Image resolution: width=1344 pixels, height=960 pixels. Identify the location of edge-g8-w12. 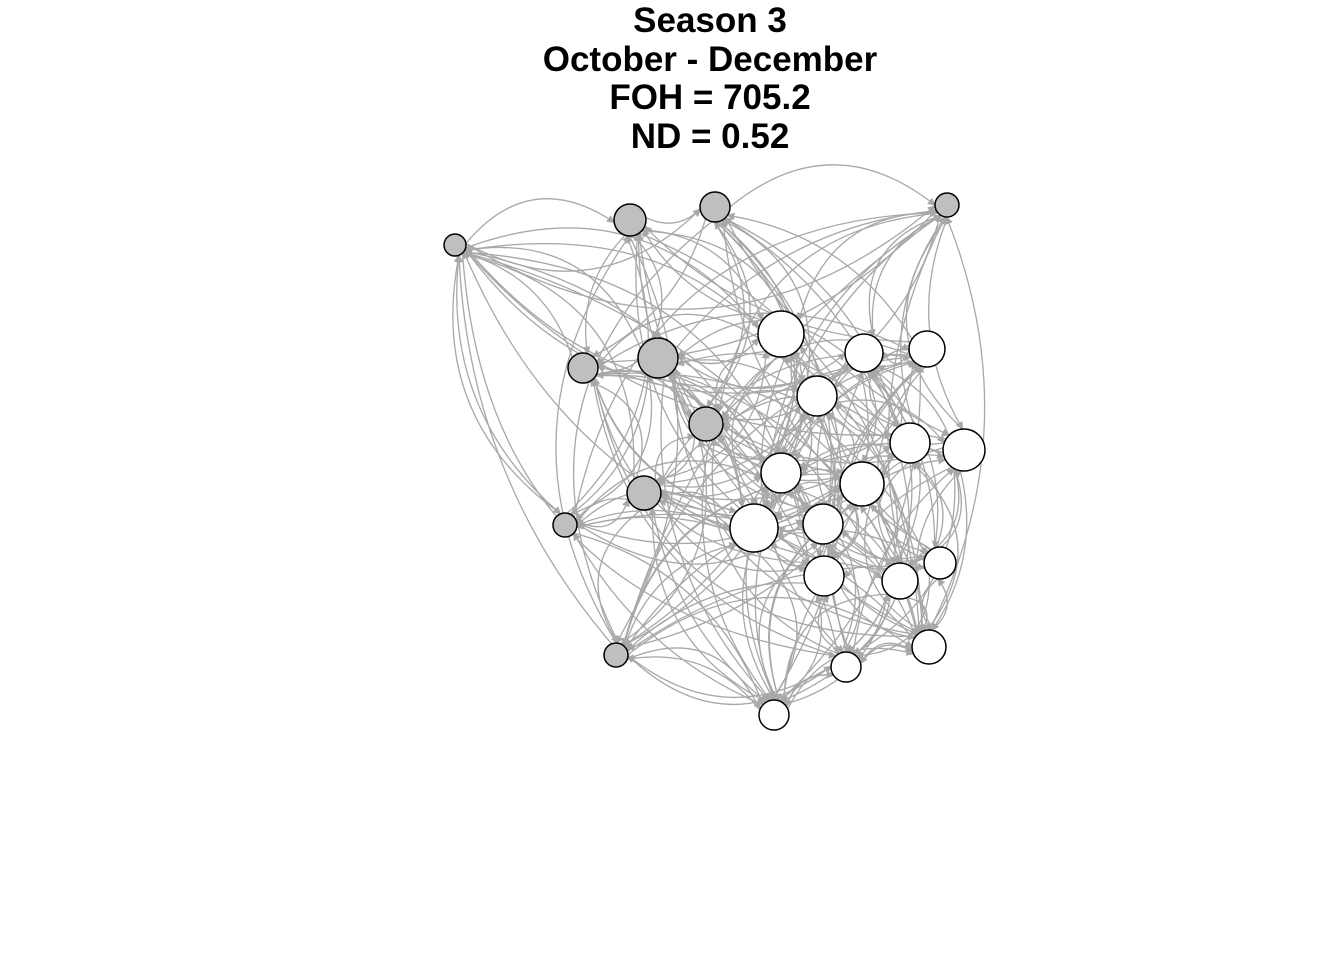
(732, 536).